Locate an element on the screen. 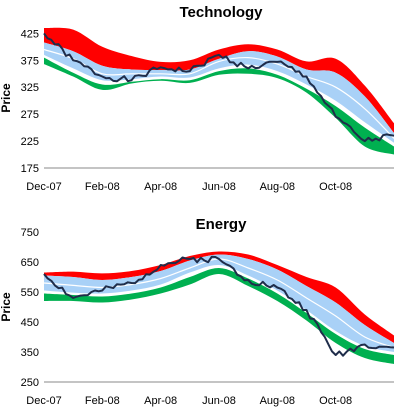 This screenshot has width=400, height=411. y-tick-label: 325 is located at coordinates (30, 88).